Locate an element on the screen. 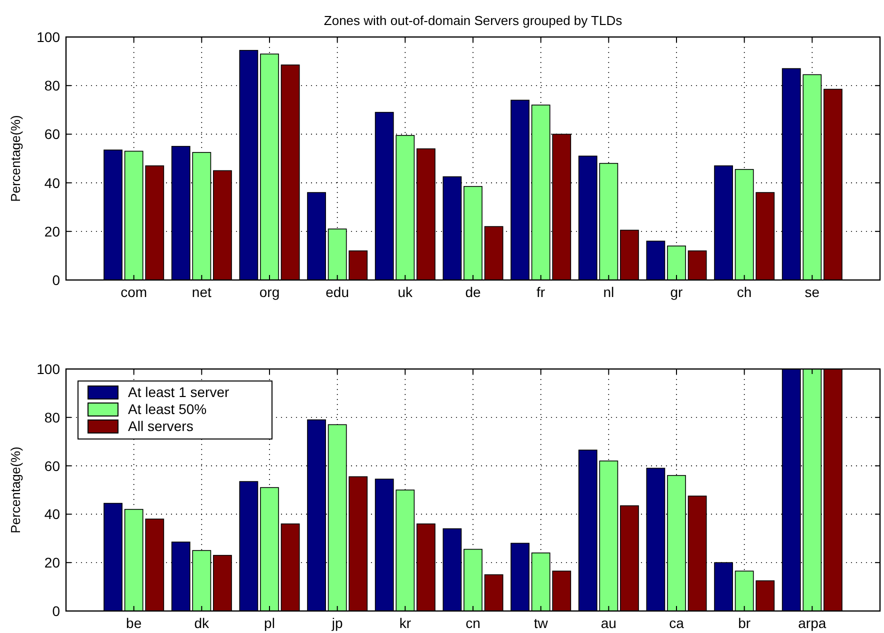 The width and height of the screenshot is (884, 633). x-tick-label: se is located at coordinates (812, 292).